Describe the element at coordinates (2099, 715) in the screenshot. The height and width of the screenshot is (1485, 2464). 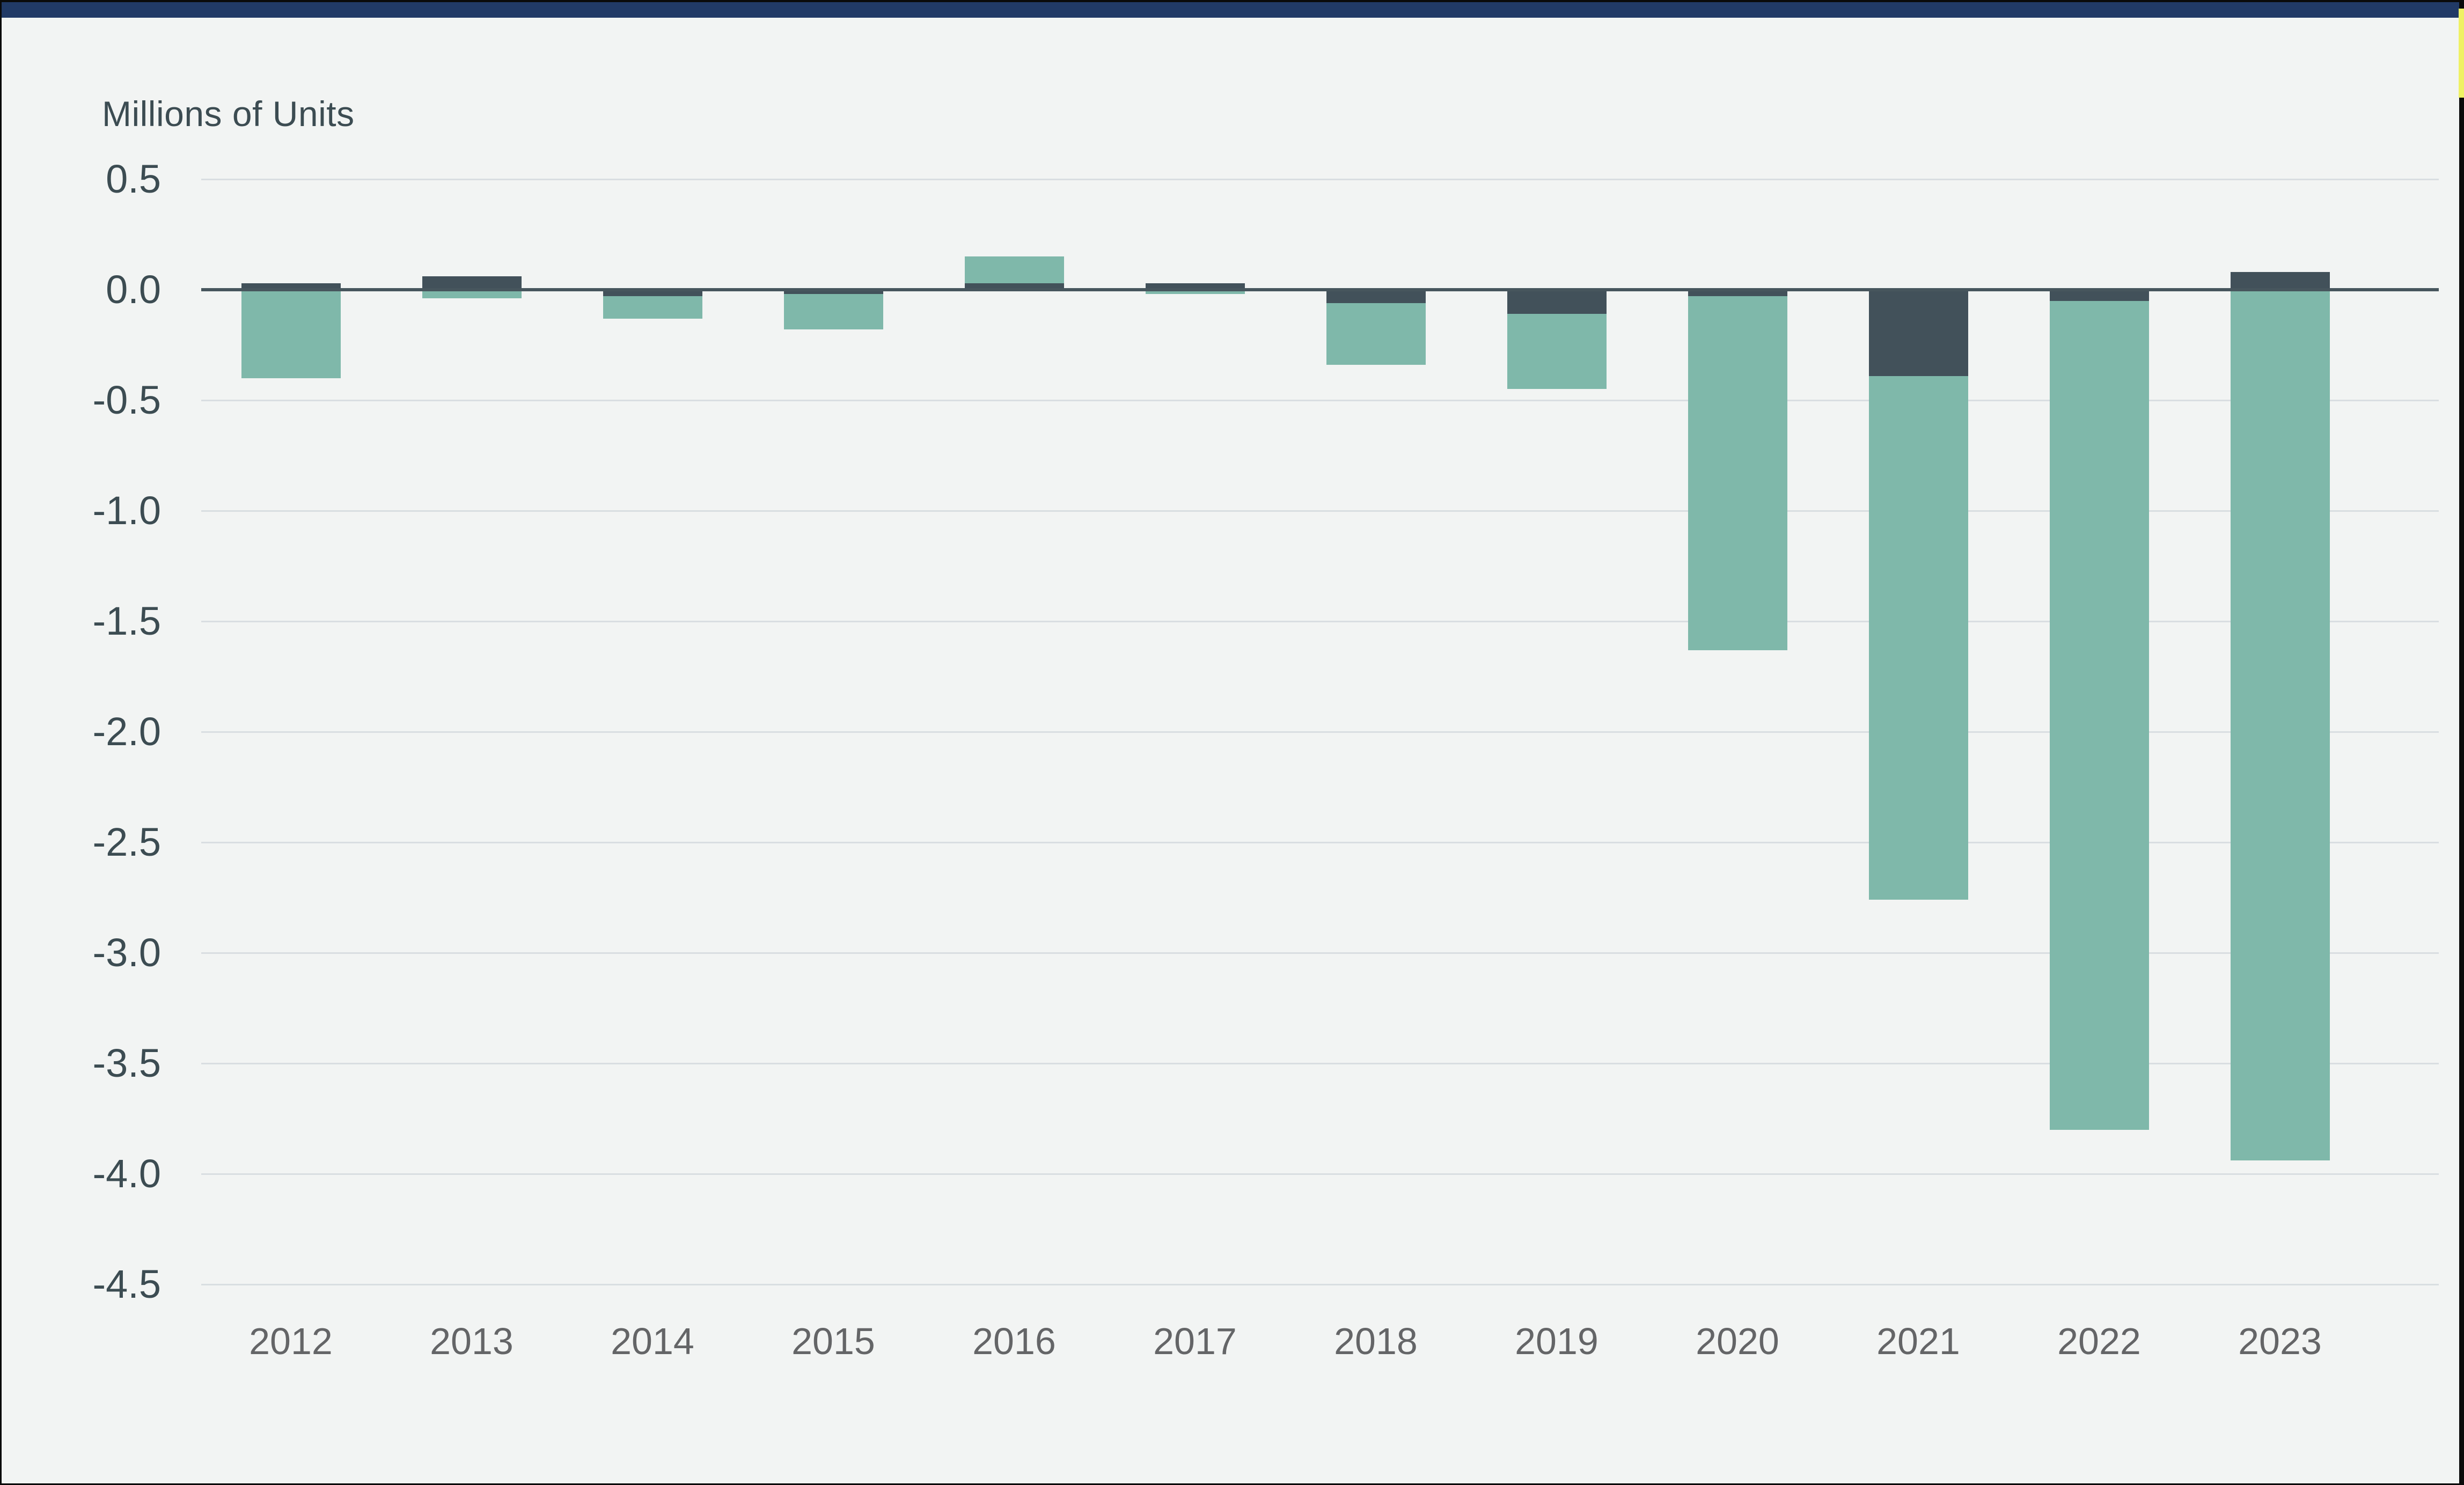
I see `teal-segment-2022` at that location.